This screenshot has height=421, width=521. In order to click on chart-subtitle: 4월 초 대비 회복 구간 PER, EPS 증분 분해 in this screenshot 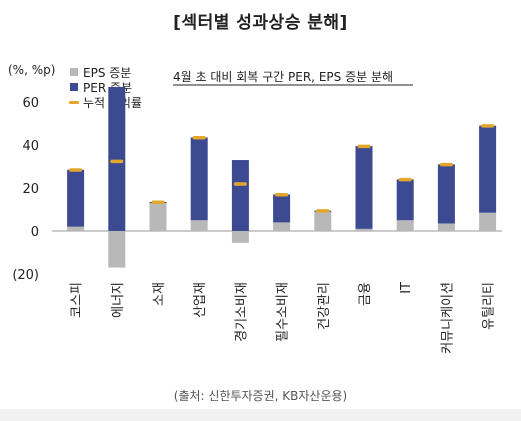, I will do `click(283, 77)`.